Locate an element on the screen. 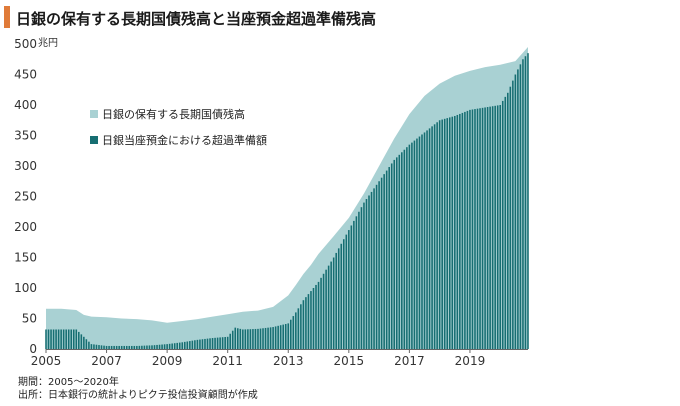 This screenshot has width=680, height=406. y-tick-label: 400 is located at coordinates (25, 105).